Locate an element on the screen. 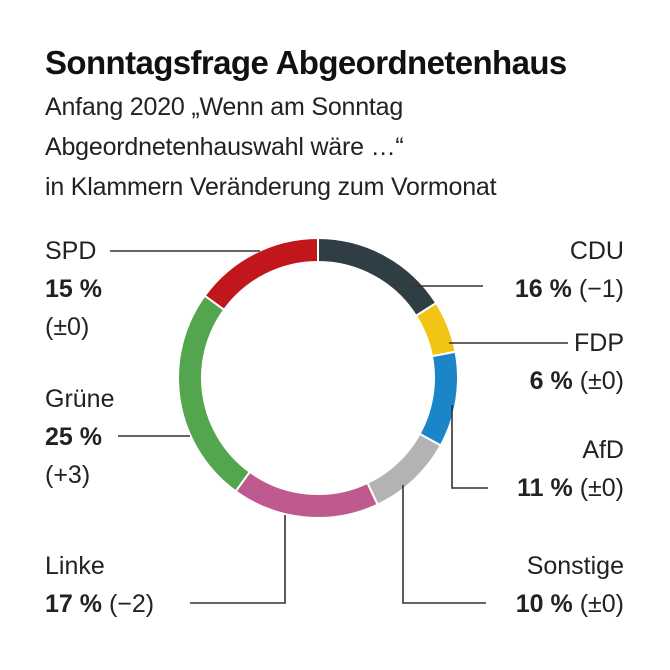 The height and width of the screenshot is (670, 670). label-spd-name: SPD is located at coordinates (71, 251).